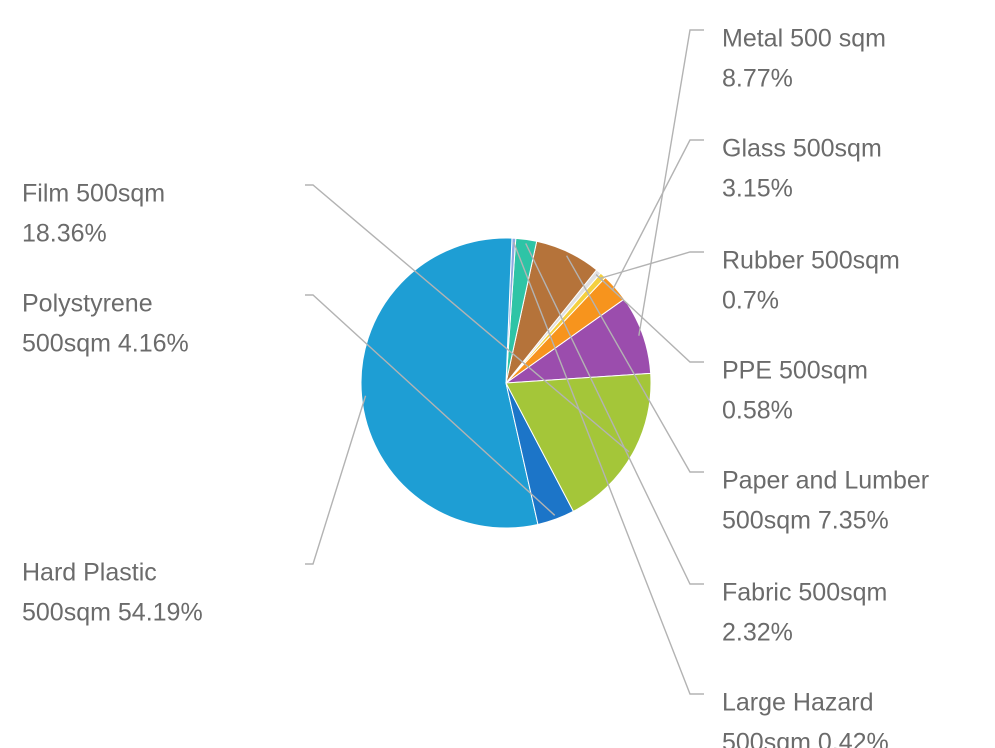  Describe the element at coordinates (804, 39) in the screenshot. I see `slice-label: Metal 500 sqm` at that location.